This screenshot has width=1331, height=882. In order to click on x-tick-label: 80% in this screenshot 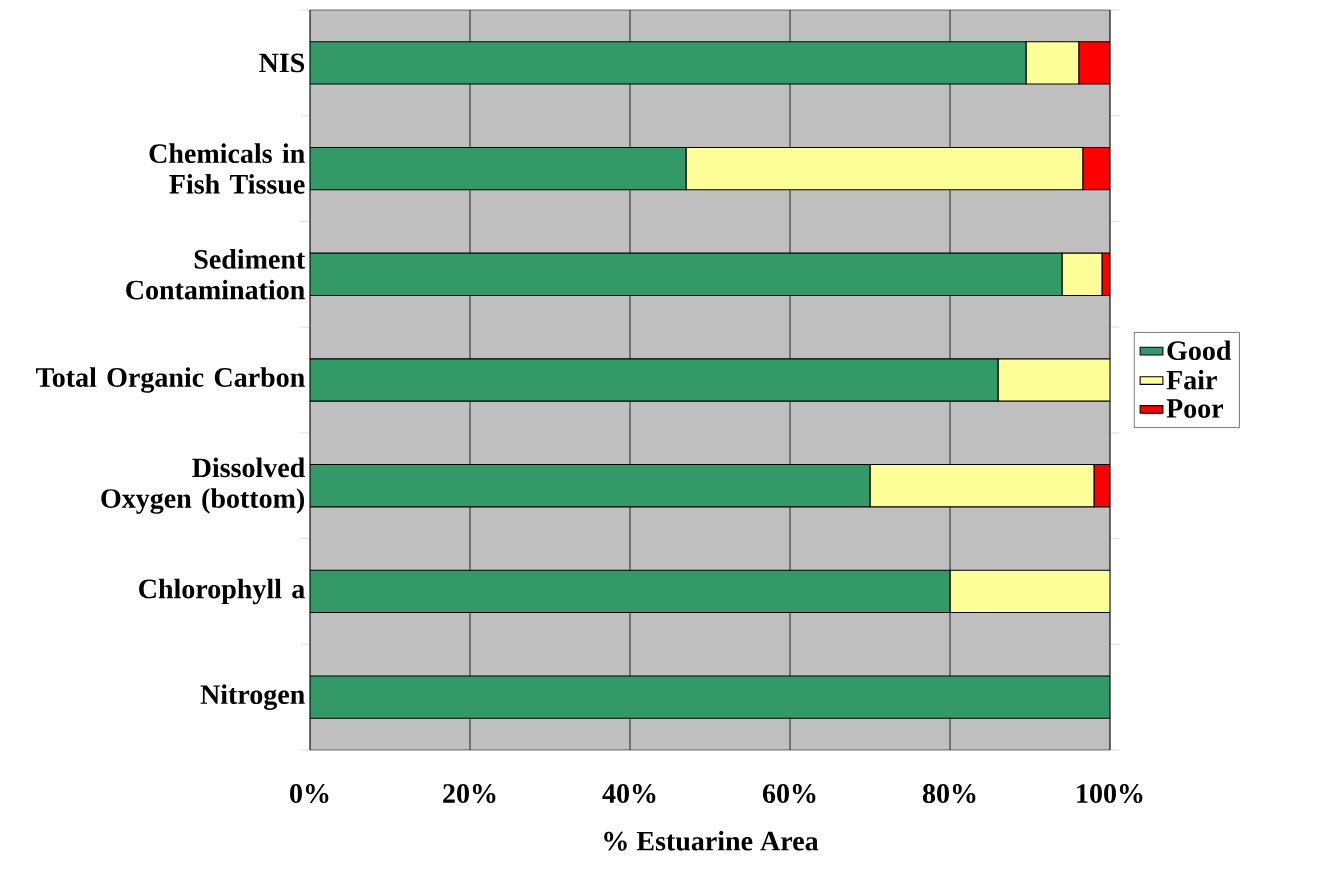, I will do `click(949, 794)`.